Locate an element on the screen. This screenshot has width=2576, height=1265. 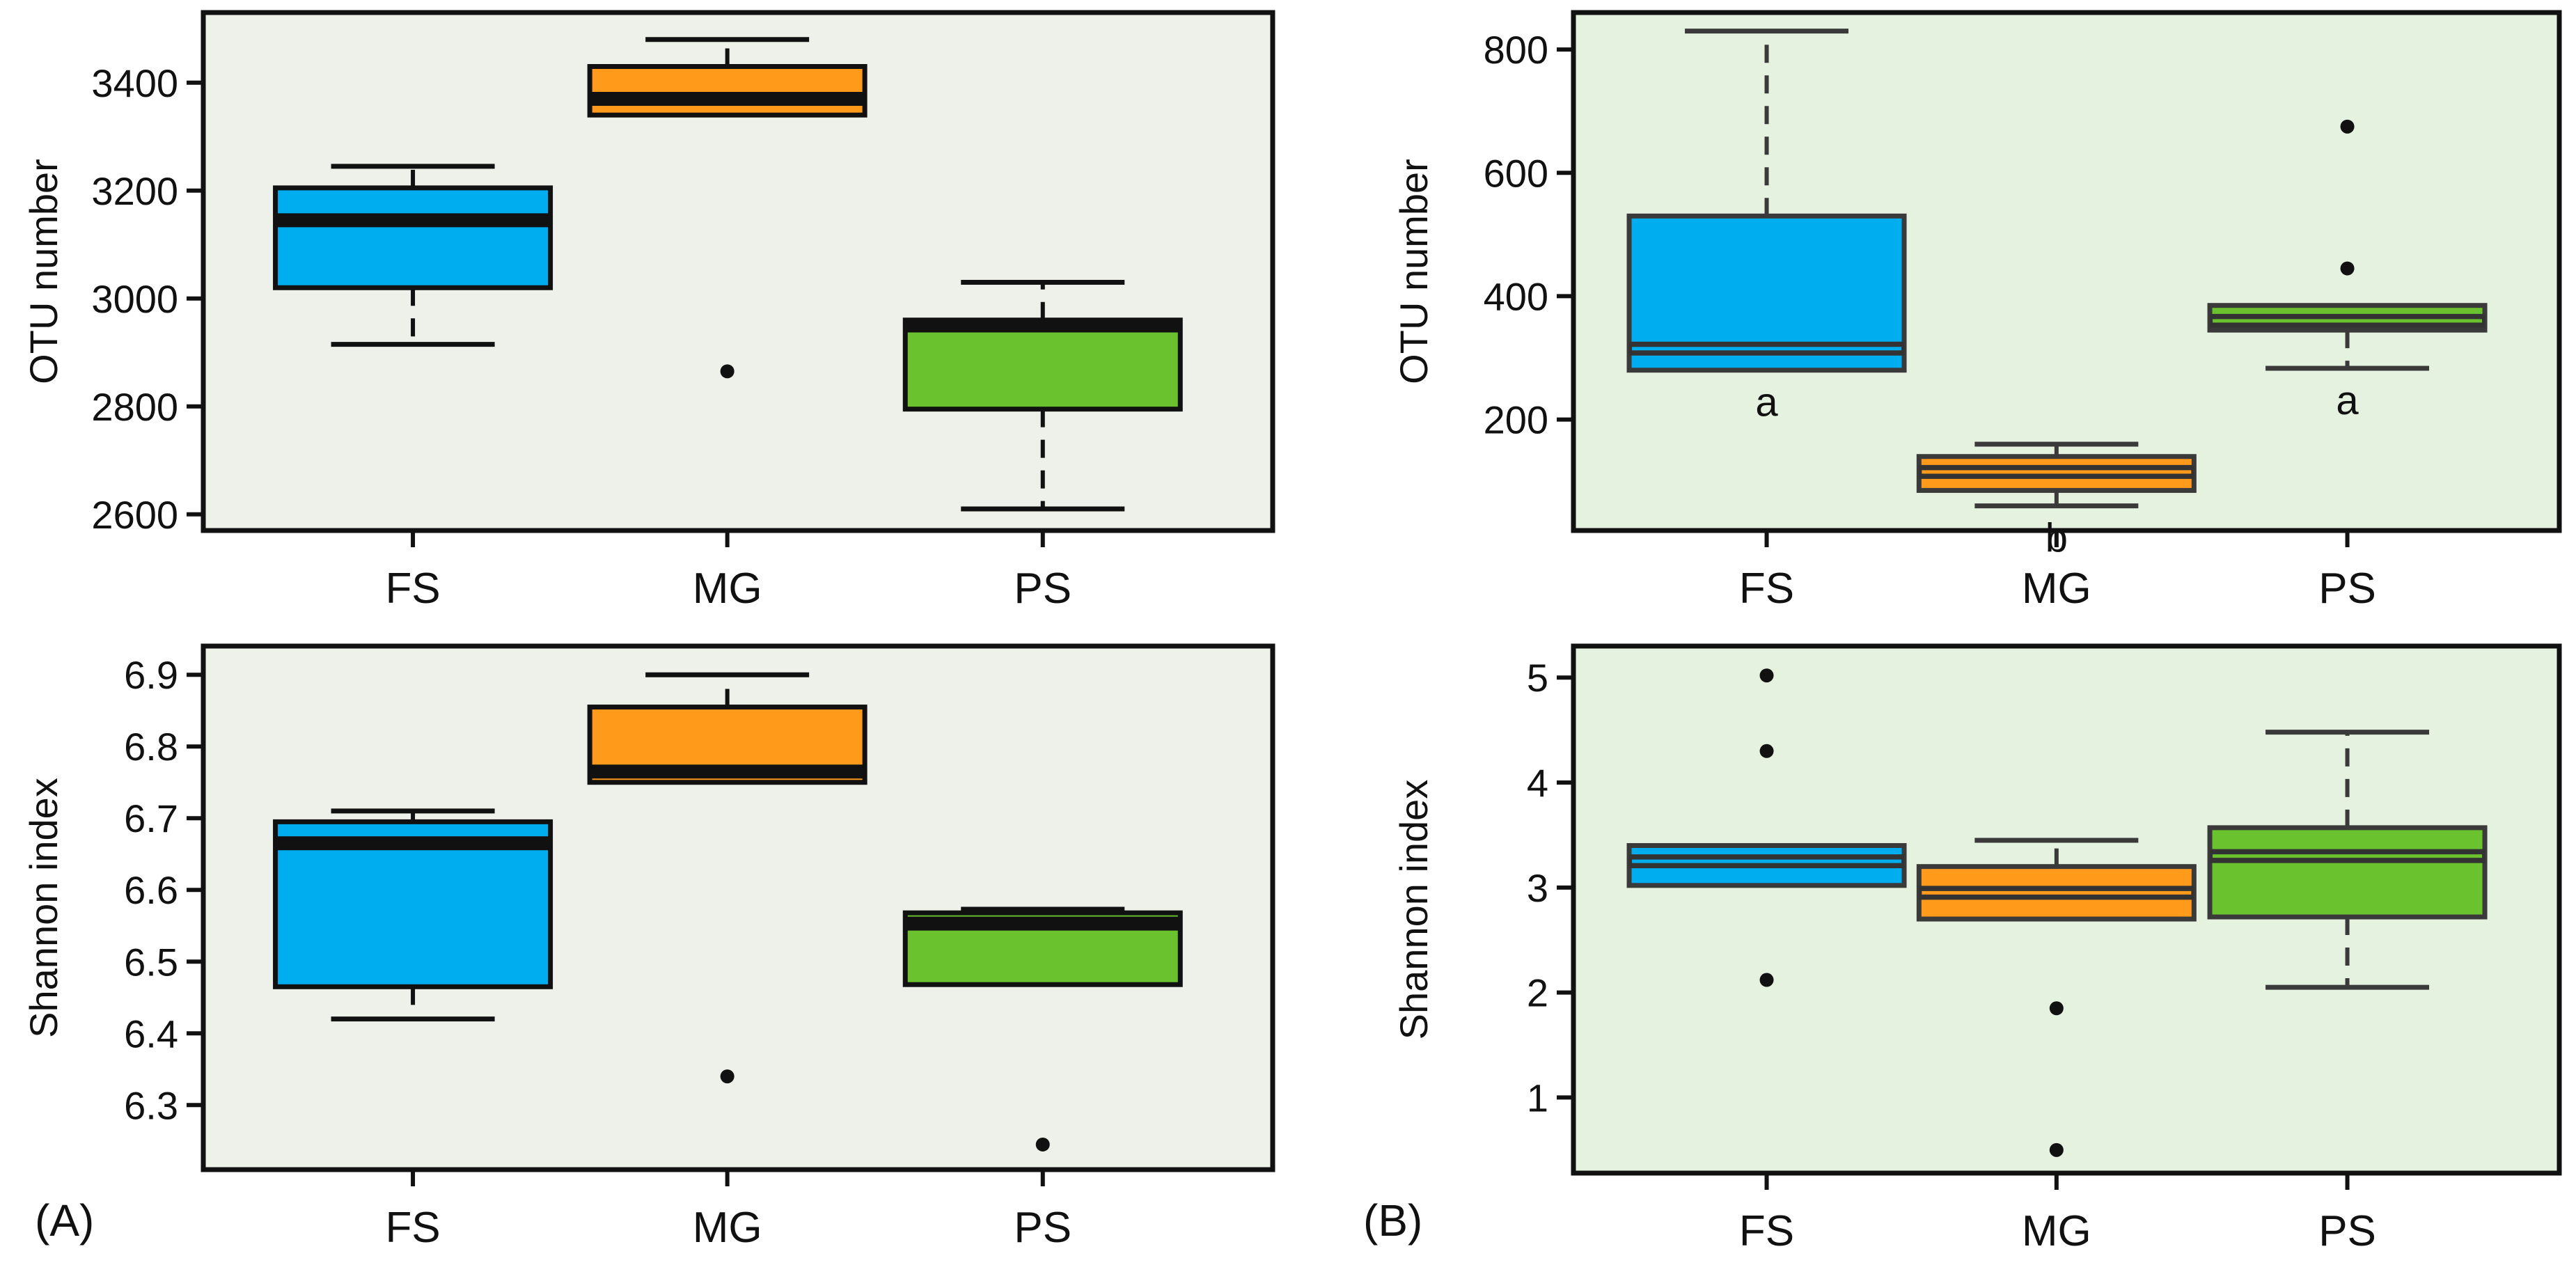
y-tick-label: 6.4 is located at coordinates (151, 1033).